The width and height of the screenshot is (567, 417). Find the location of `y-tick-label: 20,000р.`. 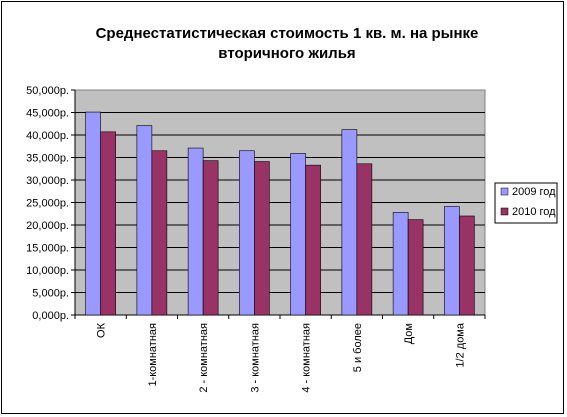

y-tick-label: 20,000р. is located at coordinates (47, 226).